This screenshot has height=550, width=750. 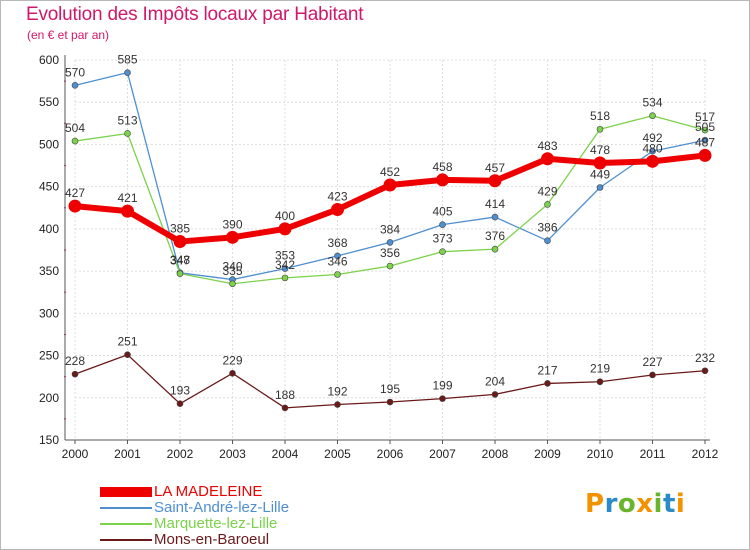 What do you see at coordinates (127, 198) in the screenshot?
I see `data-label: 421` at bounding box center [127, 198].